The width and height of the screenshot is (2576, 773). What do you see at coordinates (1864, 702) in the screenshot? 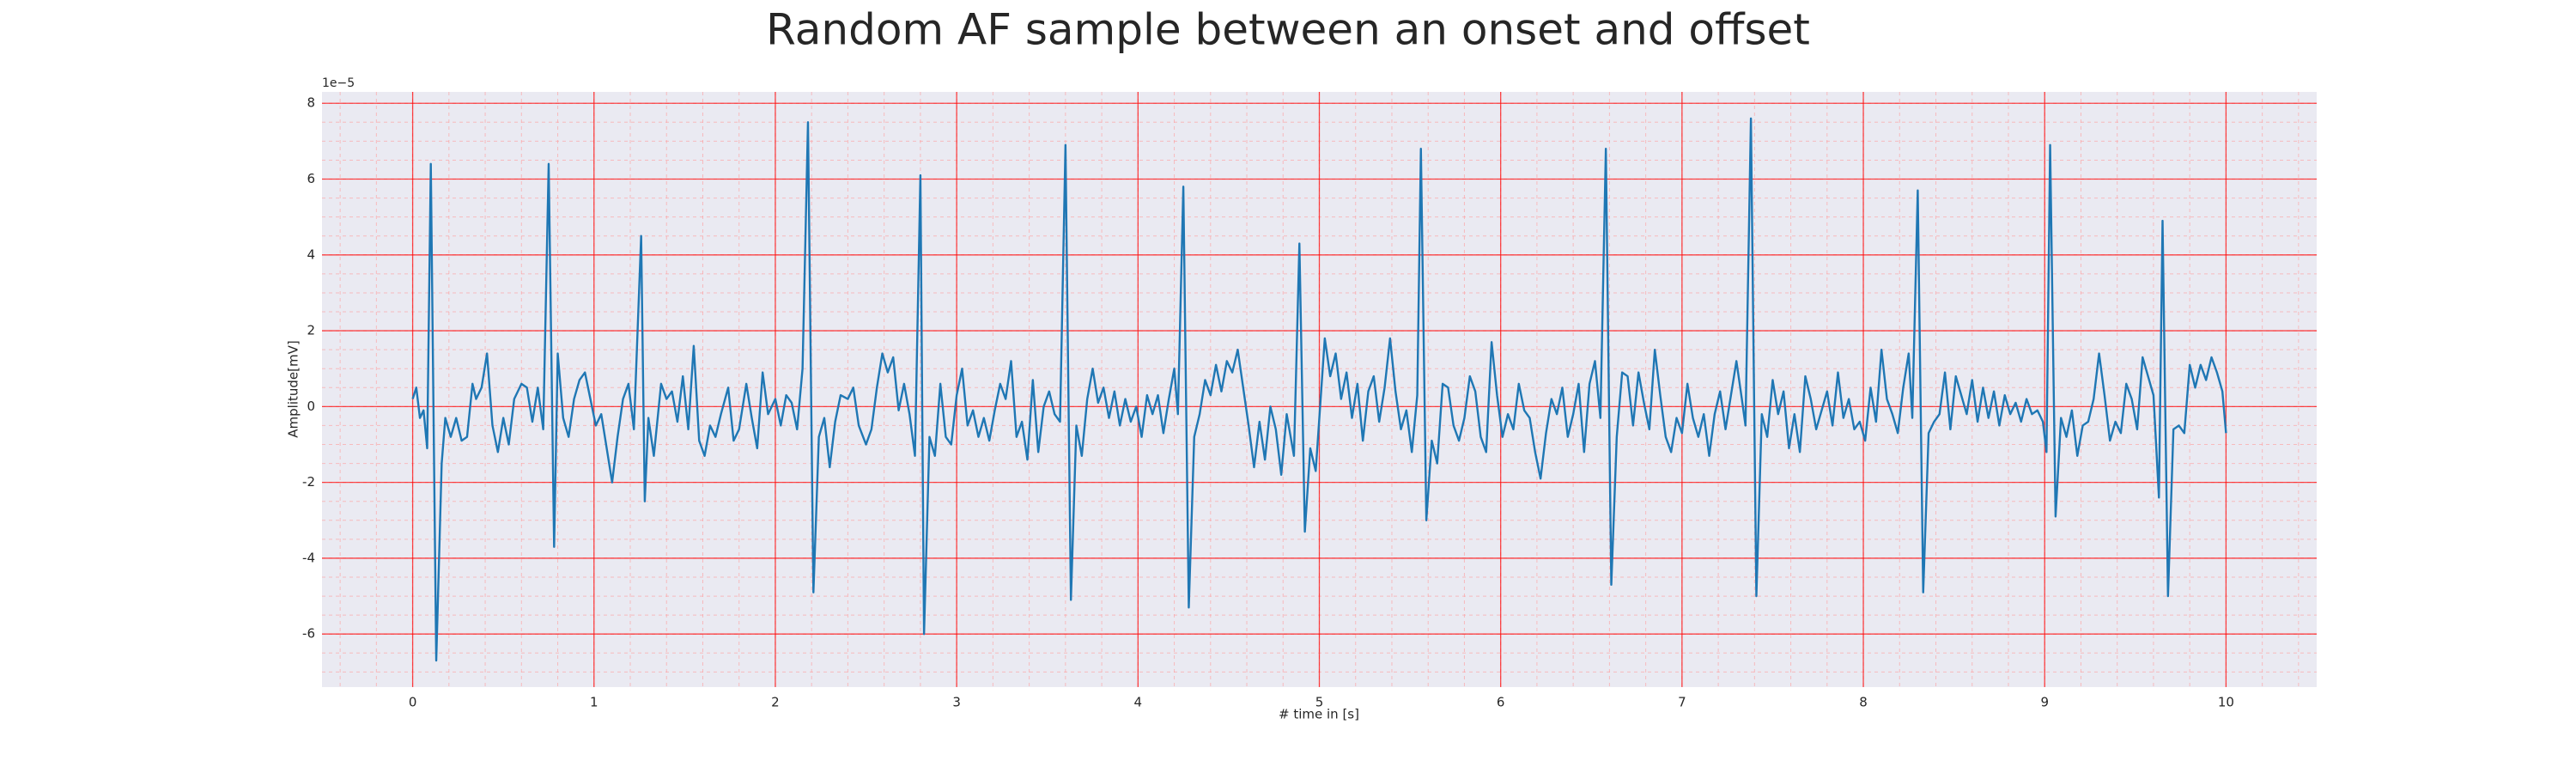
I see `x-tick-label: 8` at bounding box center [1864, 702].